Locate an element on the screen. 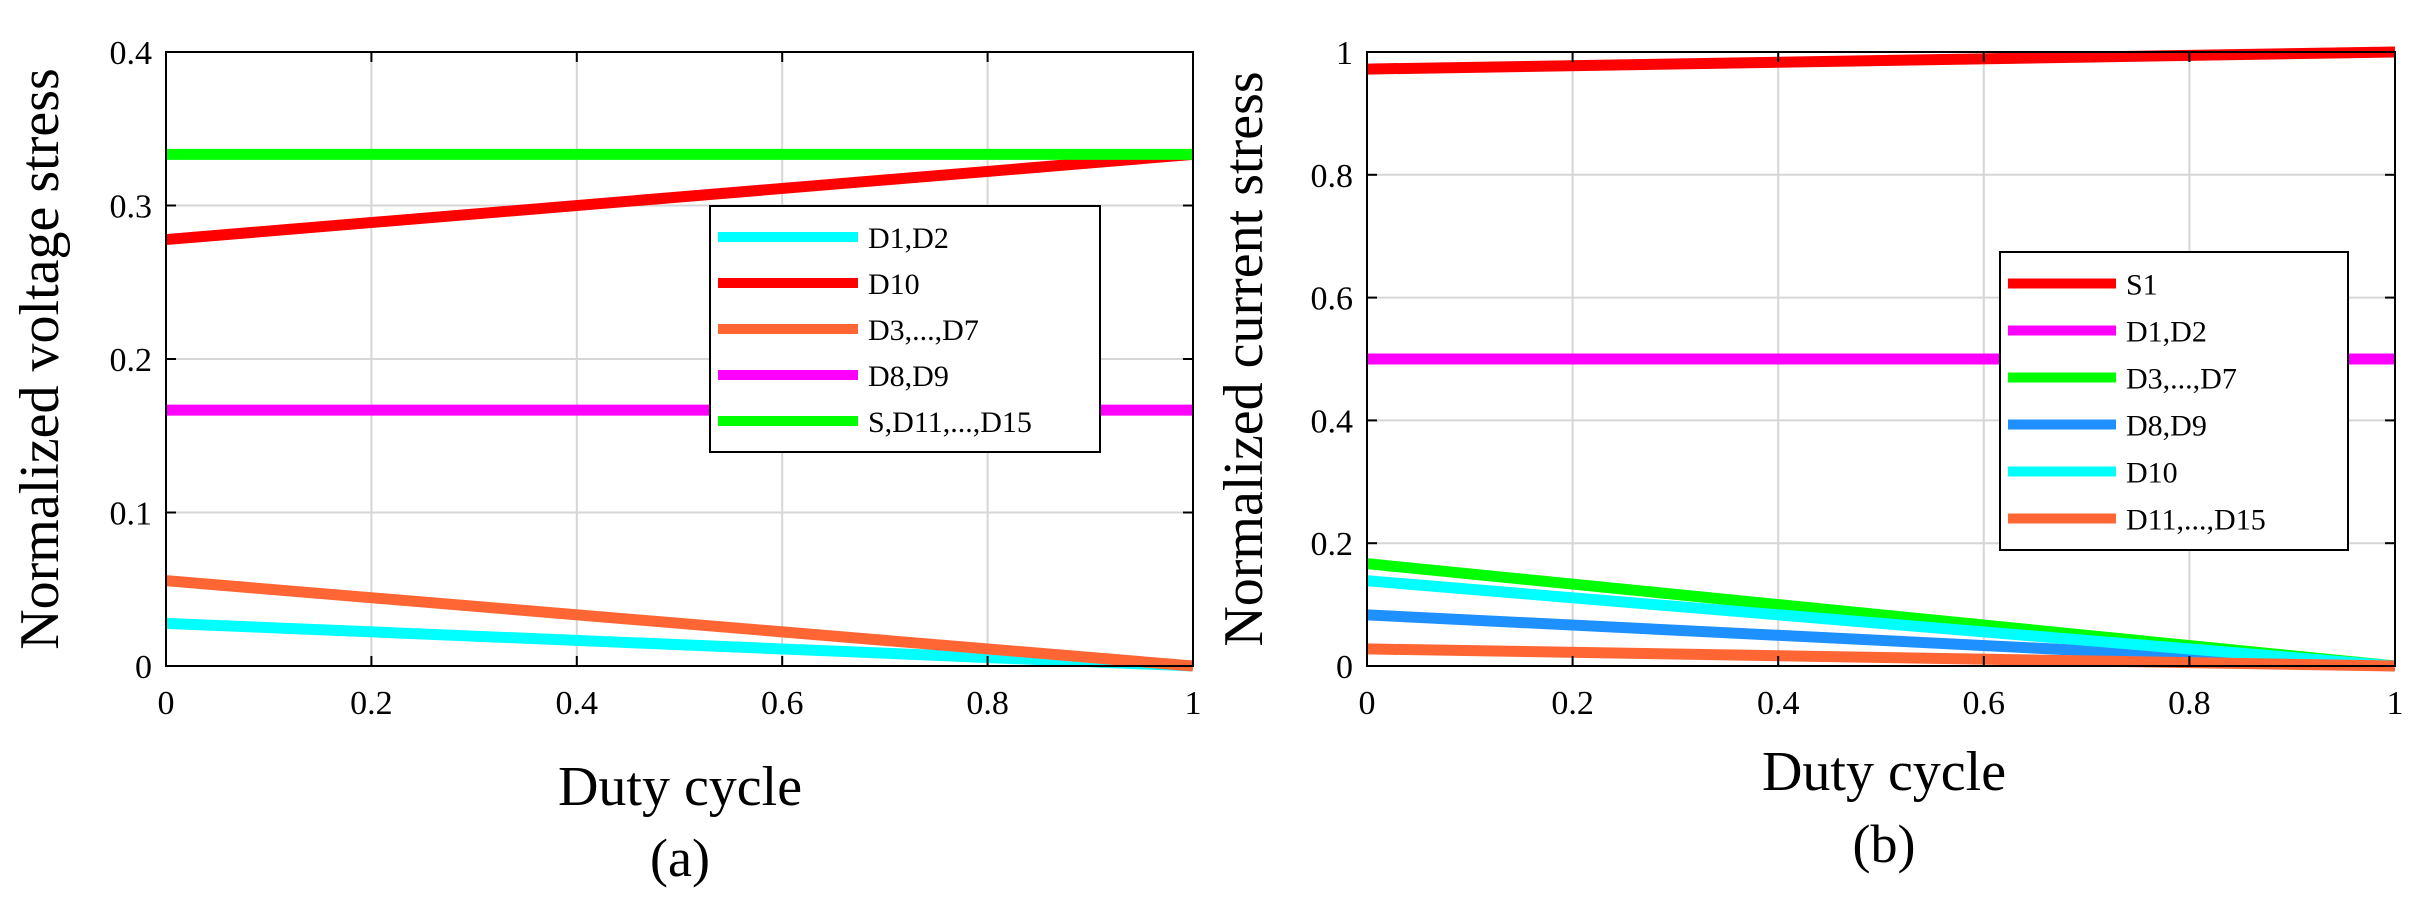 Image resolution: width=2411 pixels, height=906 pixels. chart-a-panel-label: (a) is located at coordinates (680, 858).